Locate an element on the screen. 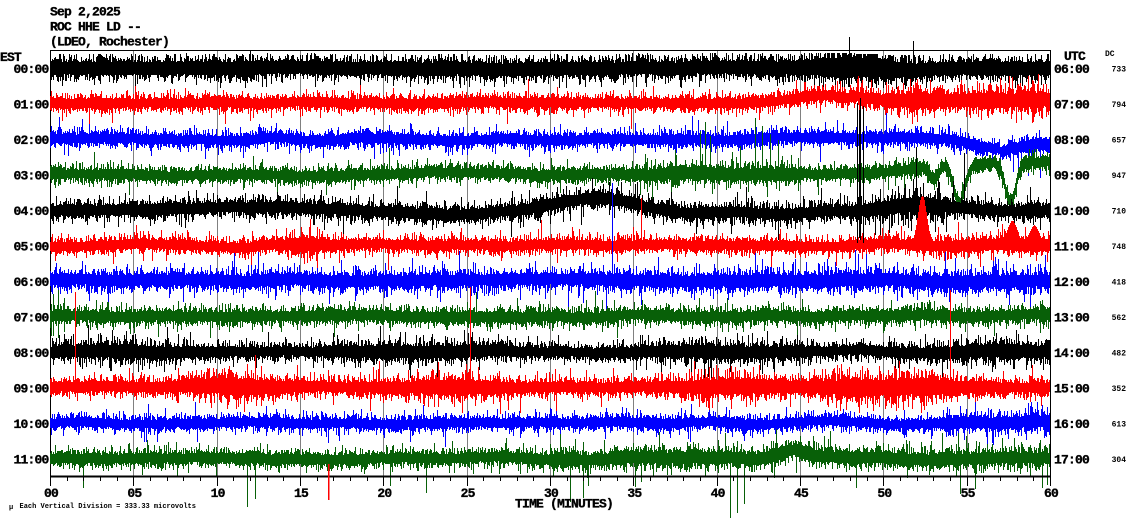 Image resolution: width=1130 pixels, height=519 pixels. svg-text: 14:00 is located at coordinates (1072, 353).